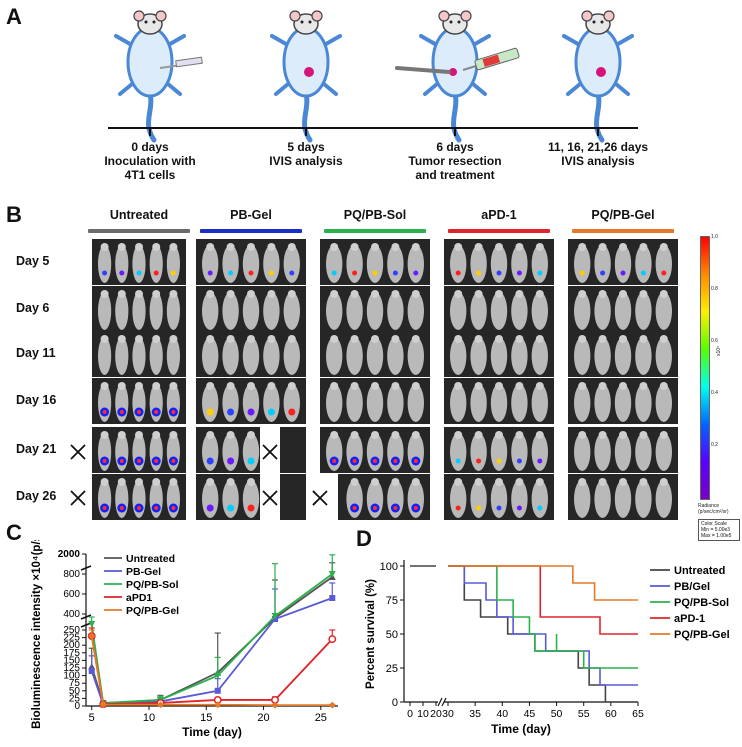  What do you see at coordinates (150, 161) in the screenshot?
I see `timeline-label-0: 0 days Inoculation with 4T1 cells` at bounding box center [150, 161].